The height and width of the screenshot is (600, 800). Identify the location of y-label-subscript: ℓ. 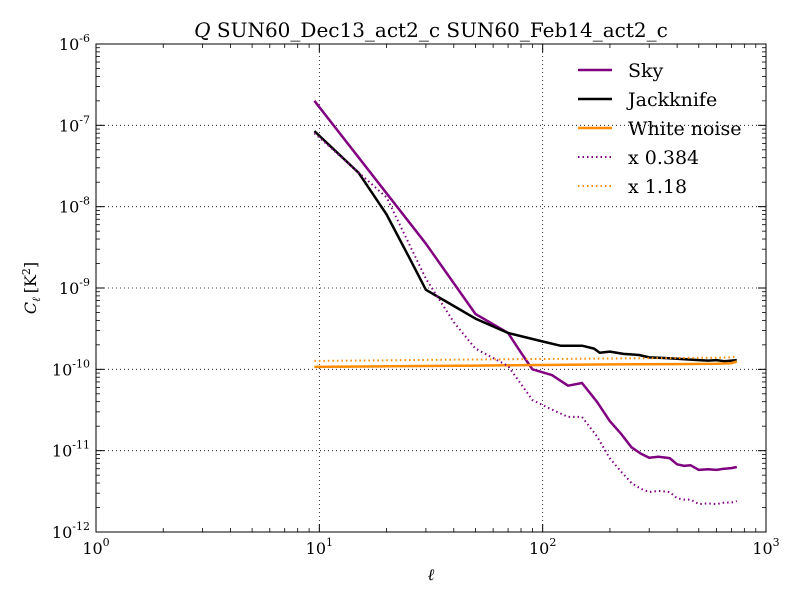
(36, 299).